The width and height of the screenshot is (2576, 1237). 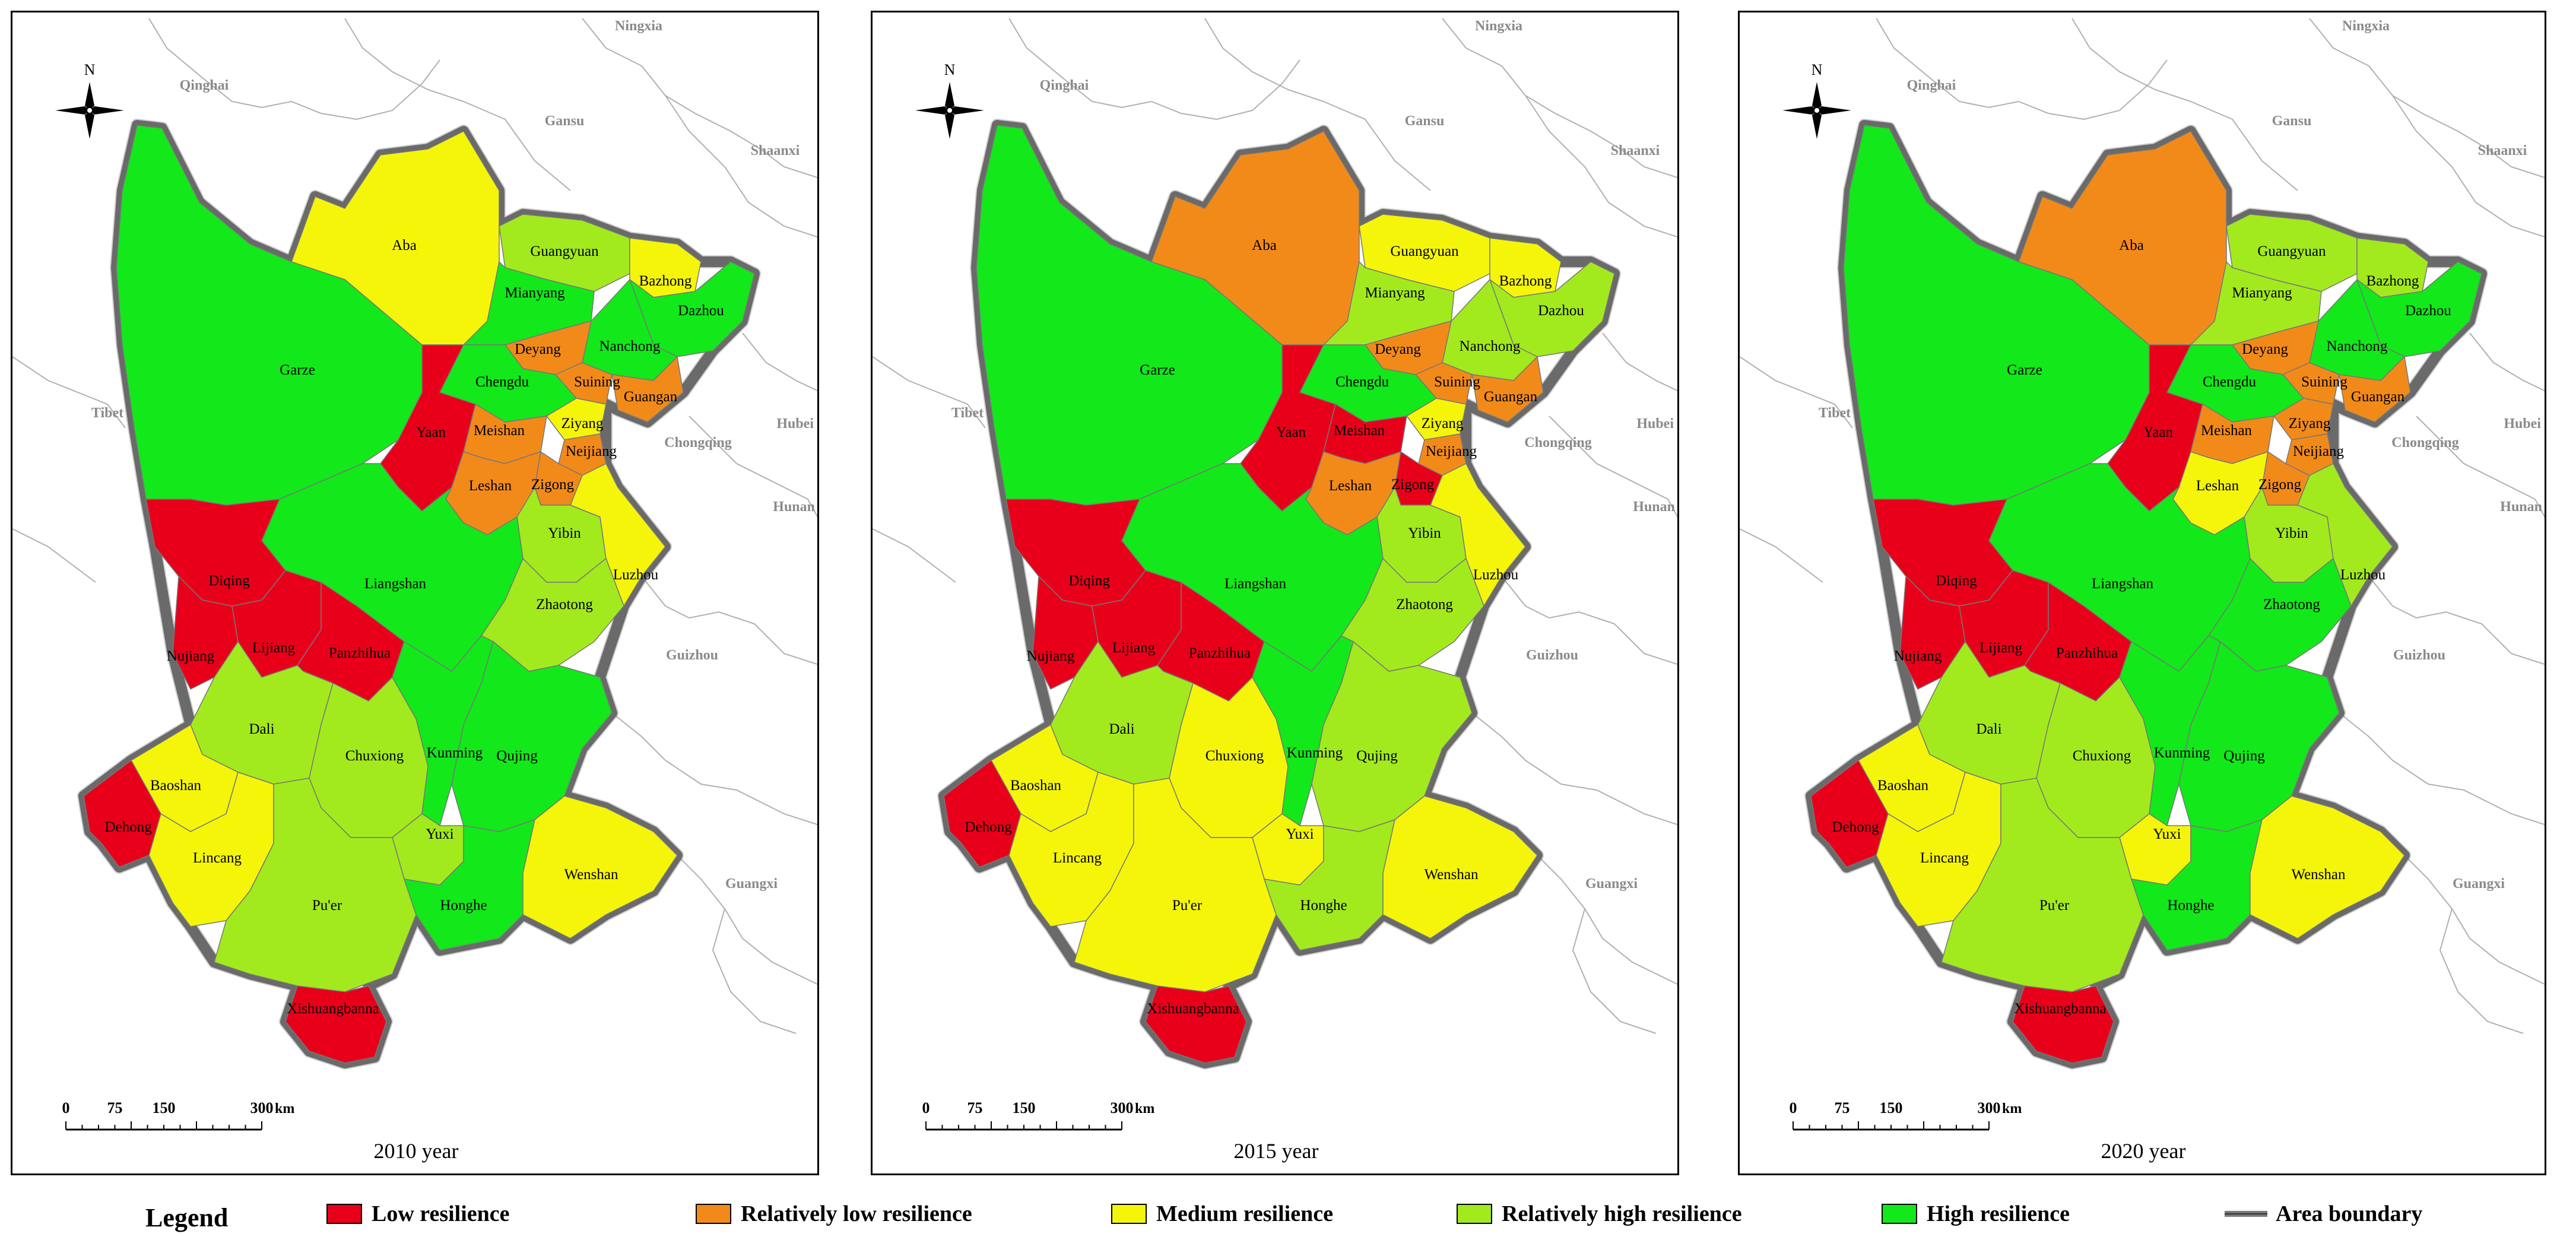 I want to click on region-label-nanchong: Nanchong, so click(x=630, y=346).